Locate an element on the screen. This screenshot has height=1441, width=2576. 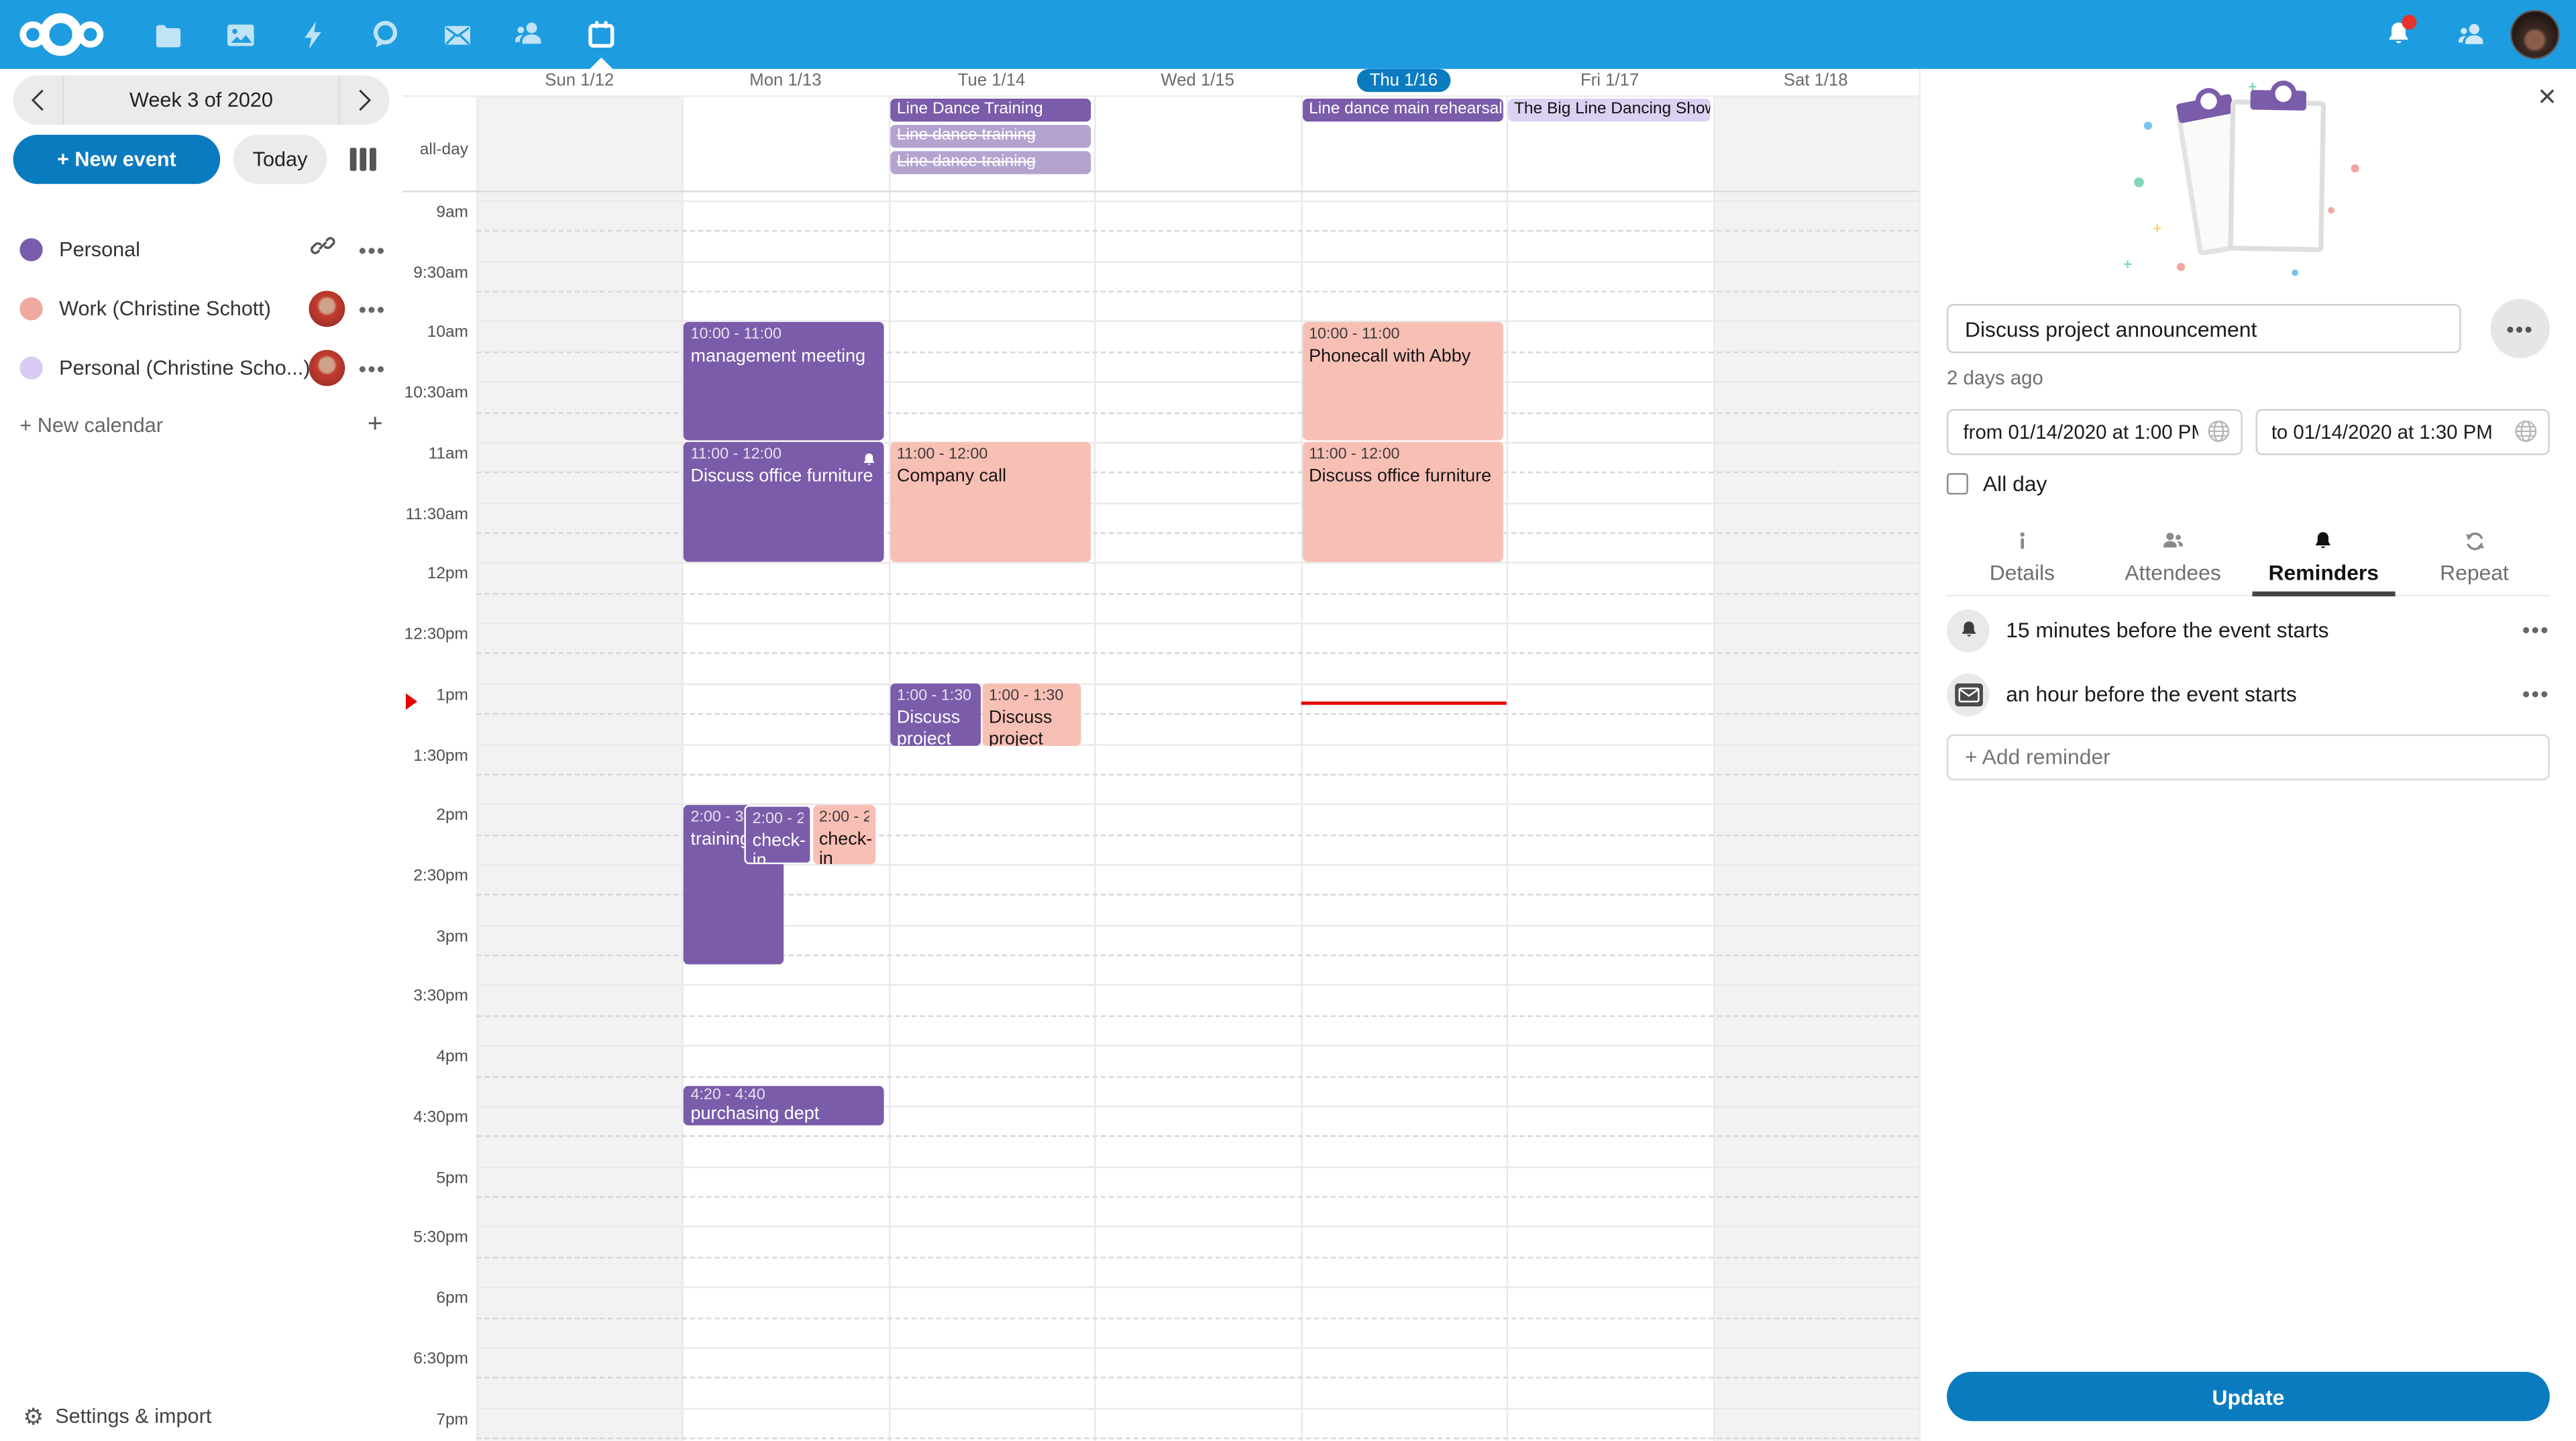
photos-icon is located at coordinates (240, 34).